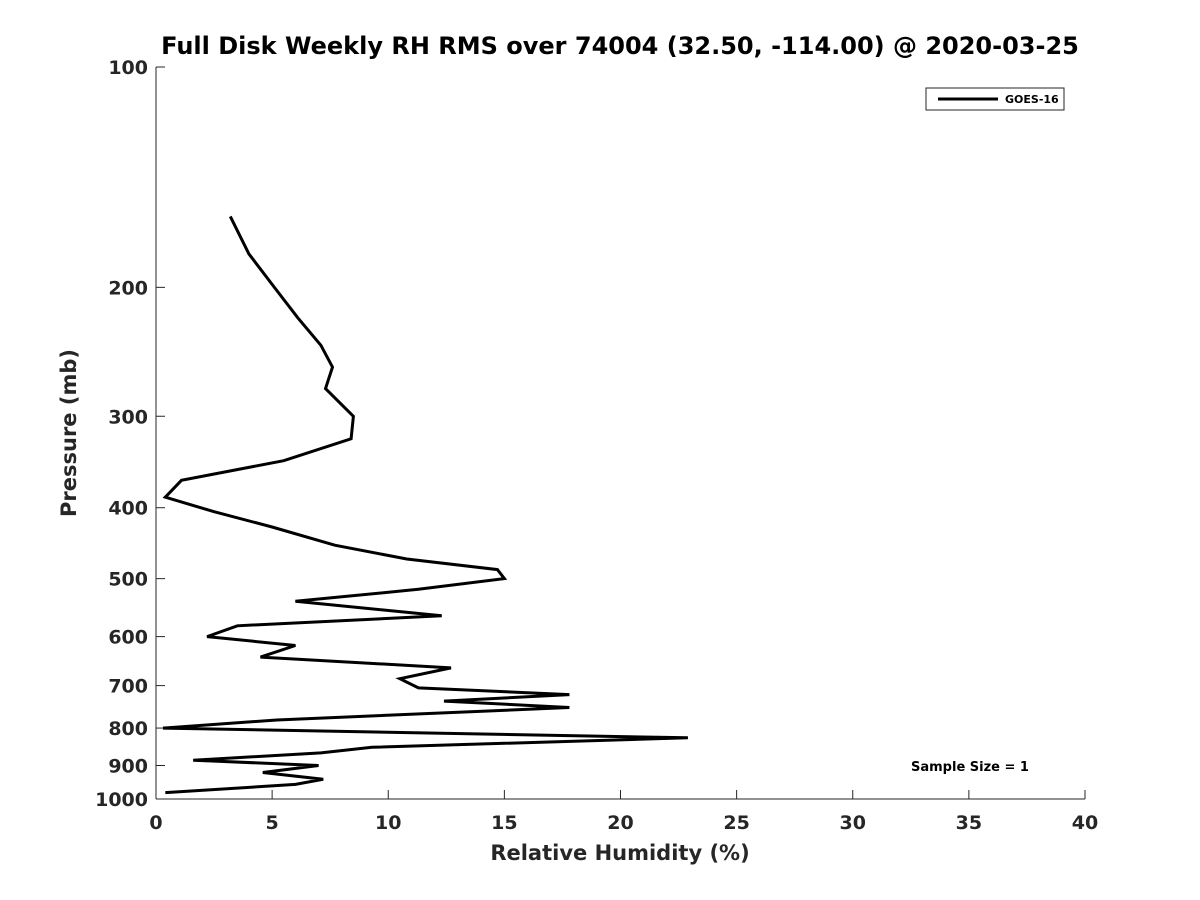 Image resolution: width=1200 pixels, height=900 pixels. Describe the element at coordinates (128, 687) in the screenshot. I see `y-tick-label: 700` at that location.